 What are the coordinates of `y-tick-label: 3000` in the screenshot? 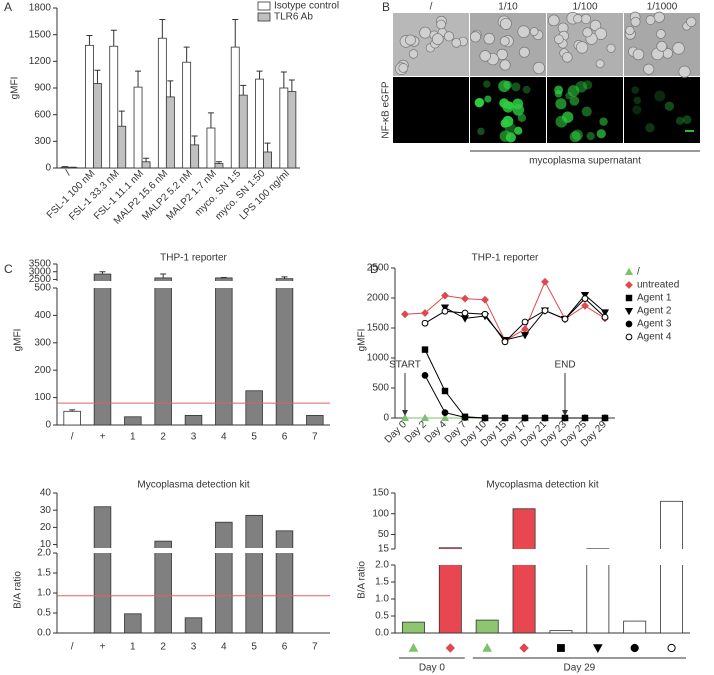 It's located at (40, 271).